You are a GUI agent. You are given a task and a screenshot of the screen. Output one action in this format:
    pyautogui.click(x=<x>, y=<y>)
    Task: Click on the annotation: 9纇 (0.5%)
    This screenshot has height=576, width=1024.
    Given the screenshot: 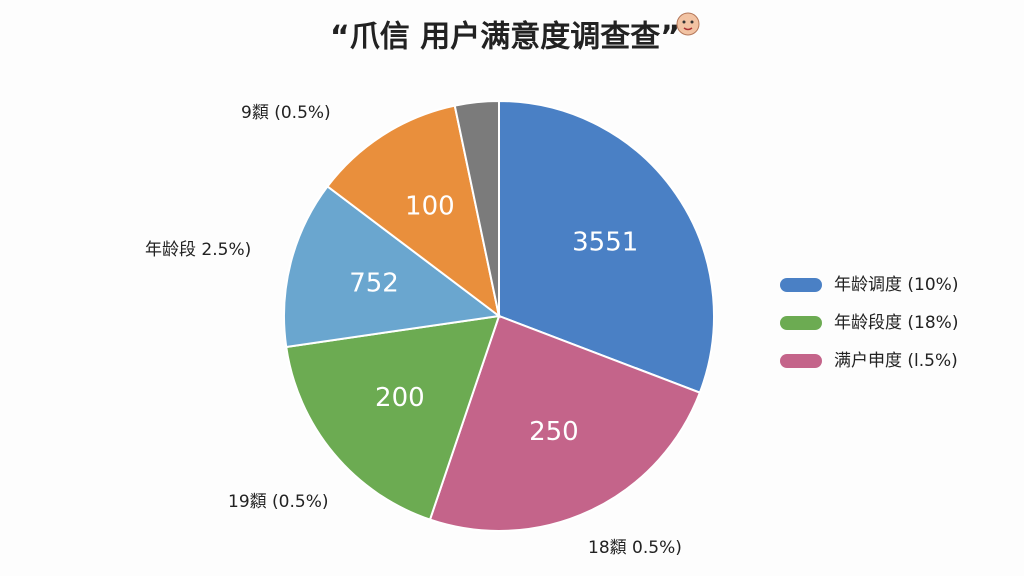 What is the action you would take?
    pyautogui.click(x=286, y=113)
    